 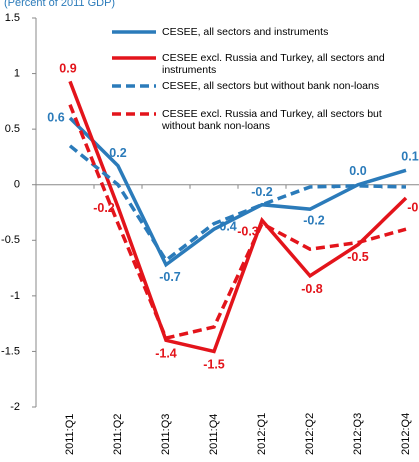 What do you see at coordinates (15, 407) in the screenshot?
I see `y-tick-label: -2` at bounding box center [15, 407].